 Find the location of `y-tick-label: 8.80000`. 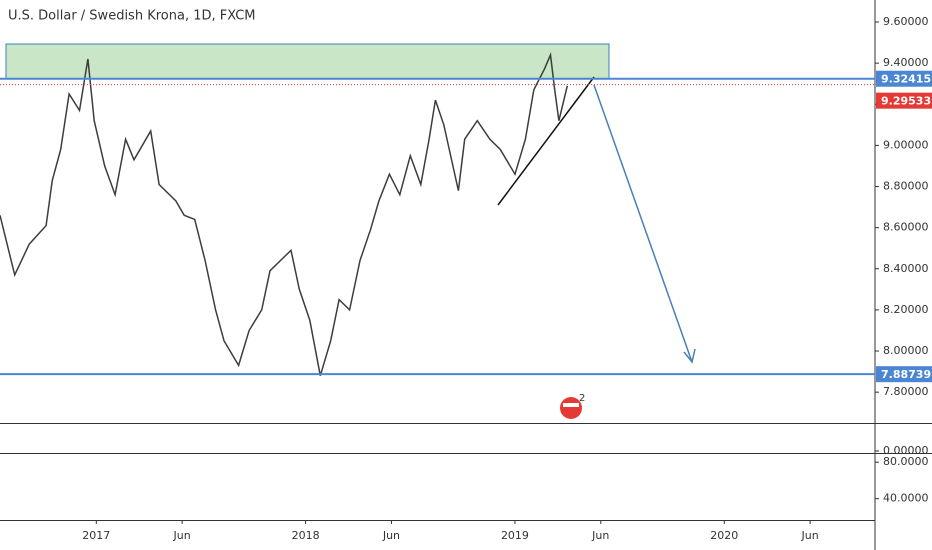

y-tick-label: 8.80000 is located at coordinates (906, 186).